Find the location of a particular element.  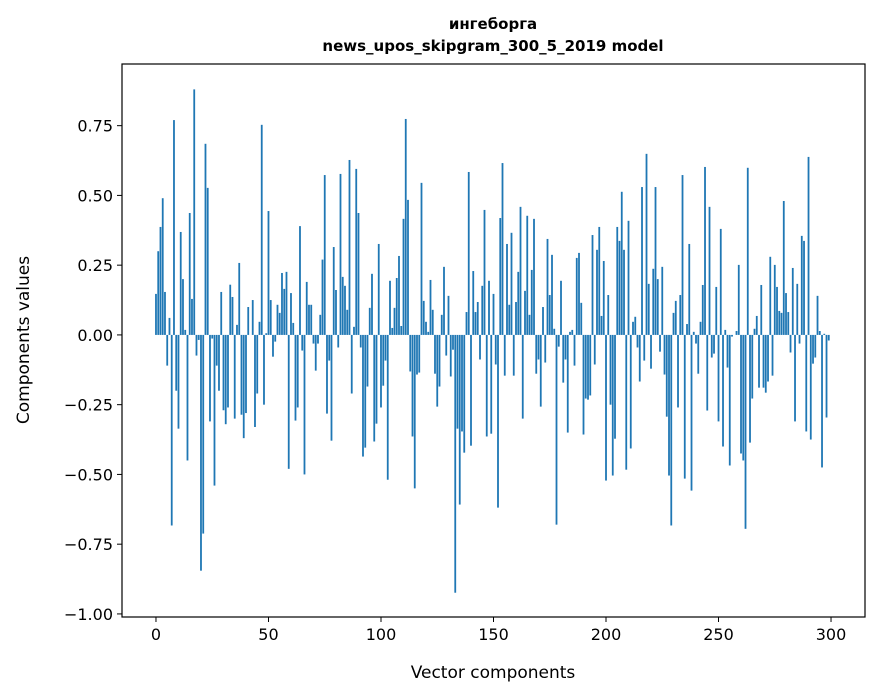

y-tick-label: 0.75 is located at coordinates (95, 126).